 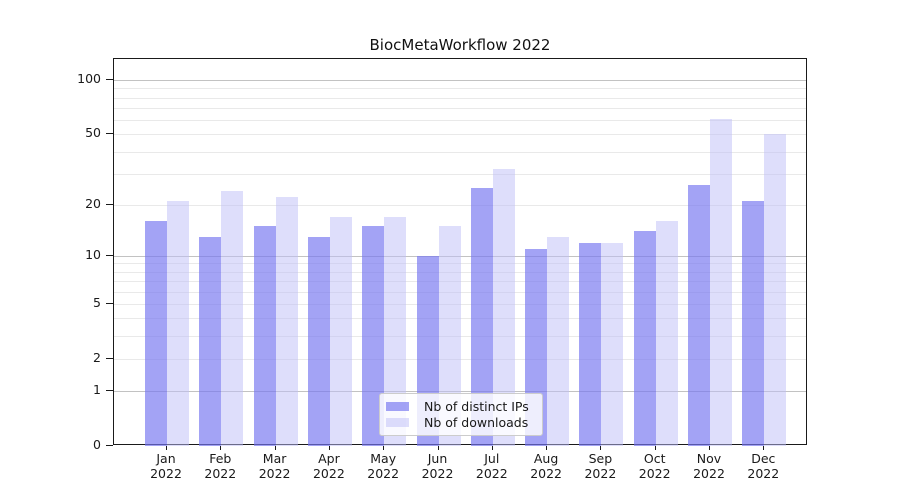 I want to click on legend-label-ips: Nb of distinct IPs, so click(x=476, y=407).